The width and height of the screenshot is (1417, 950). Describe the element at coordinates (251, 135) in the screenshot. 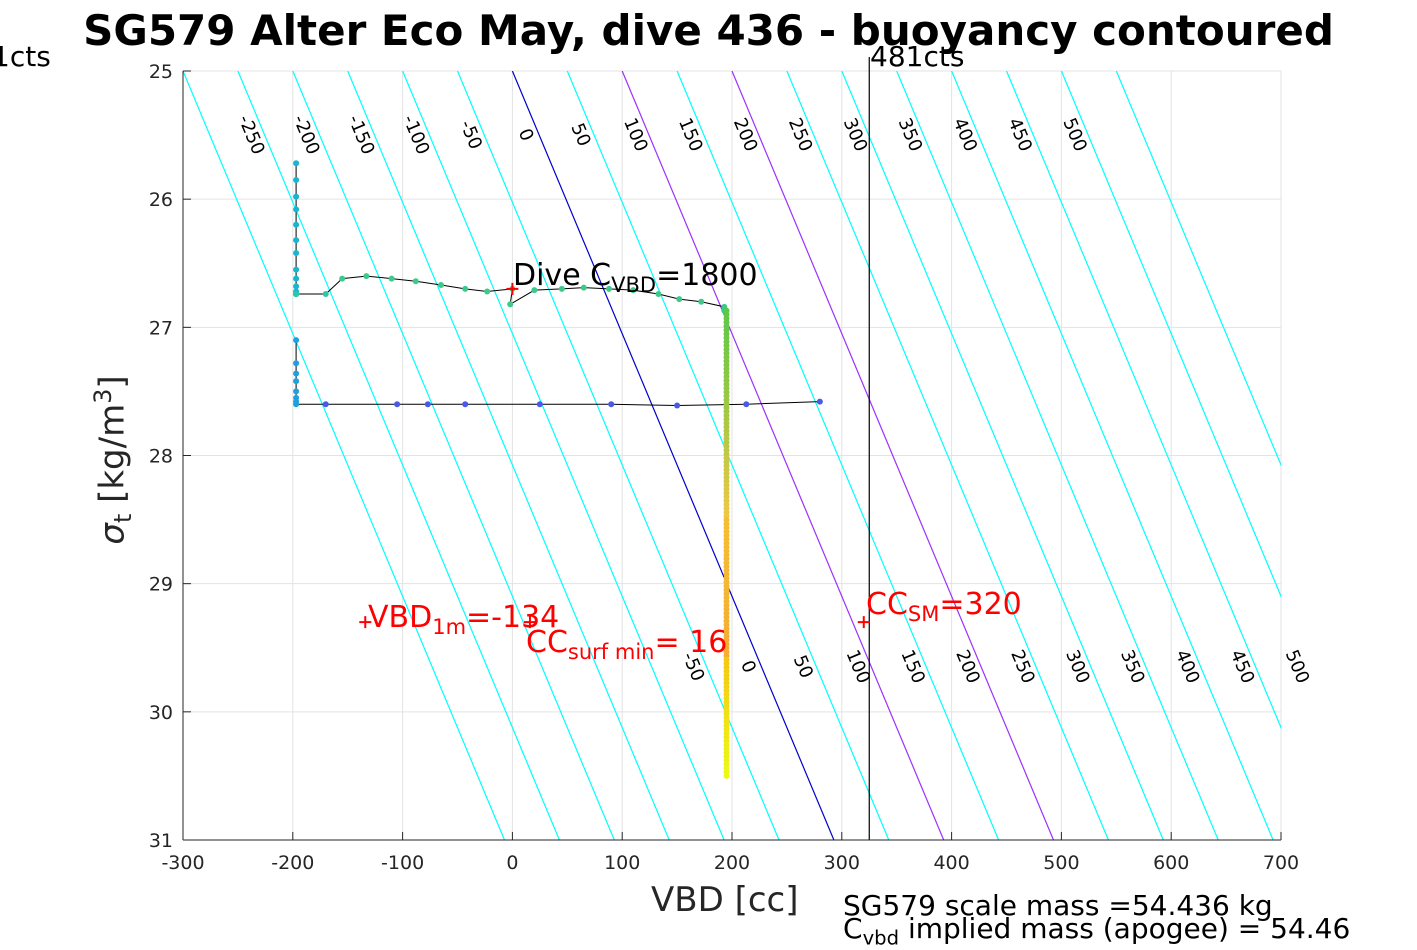

I see `contour-label-top: -250` at that location.